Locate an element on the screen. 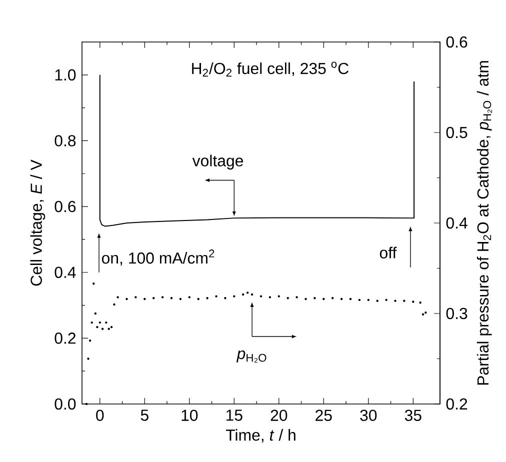 The image size is (506, 462). x-tick-label: 35 is located at coordinates (413, 415).